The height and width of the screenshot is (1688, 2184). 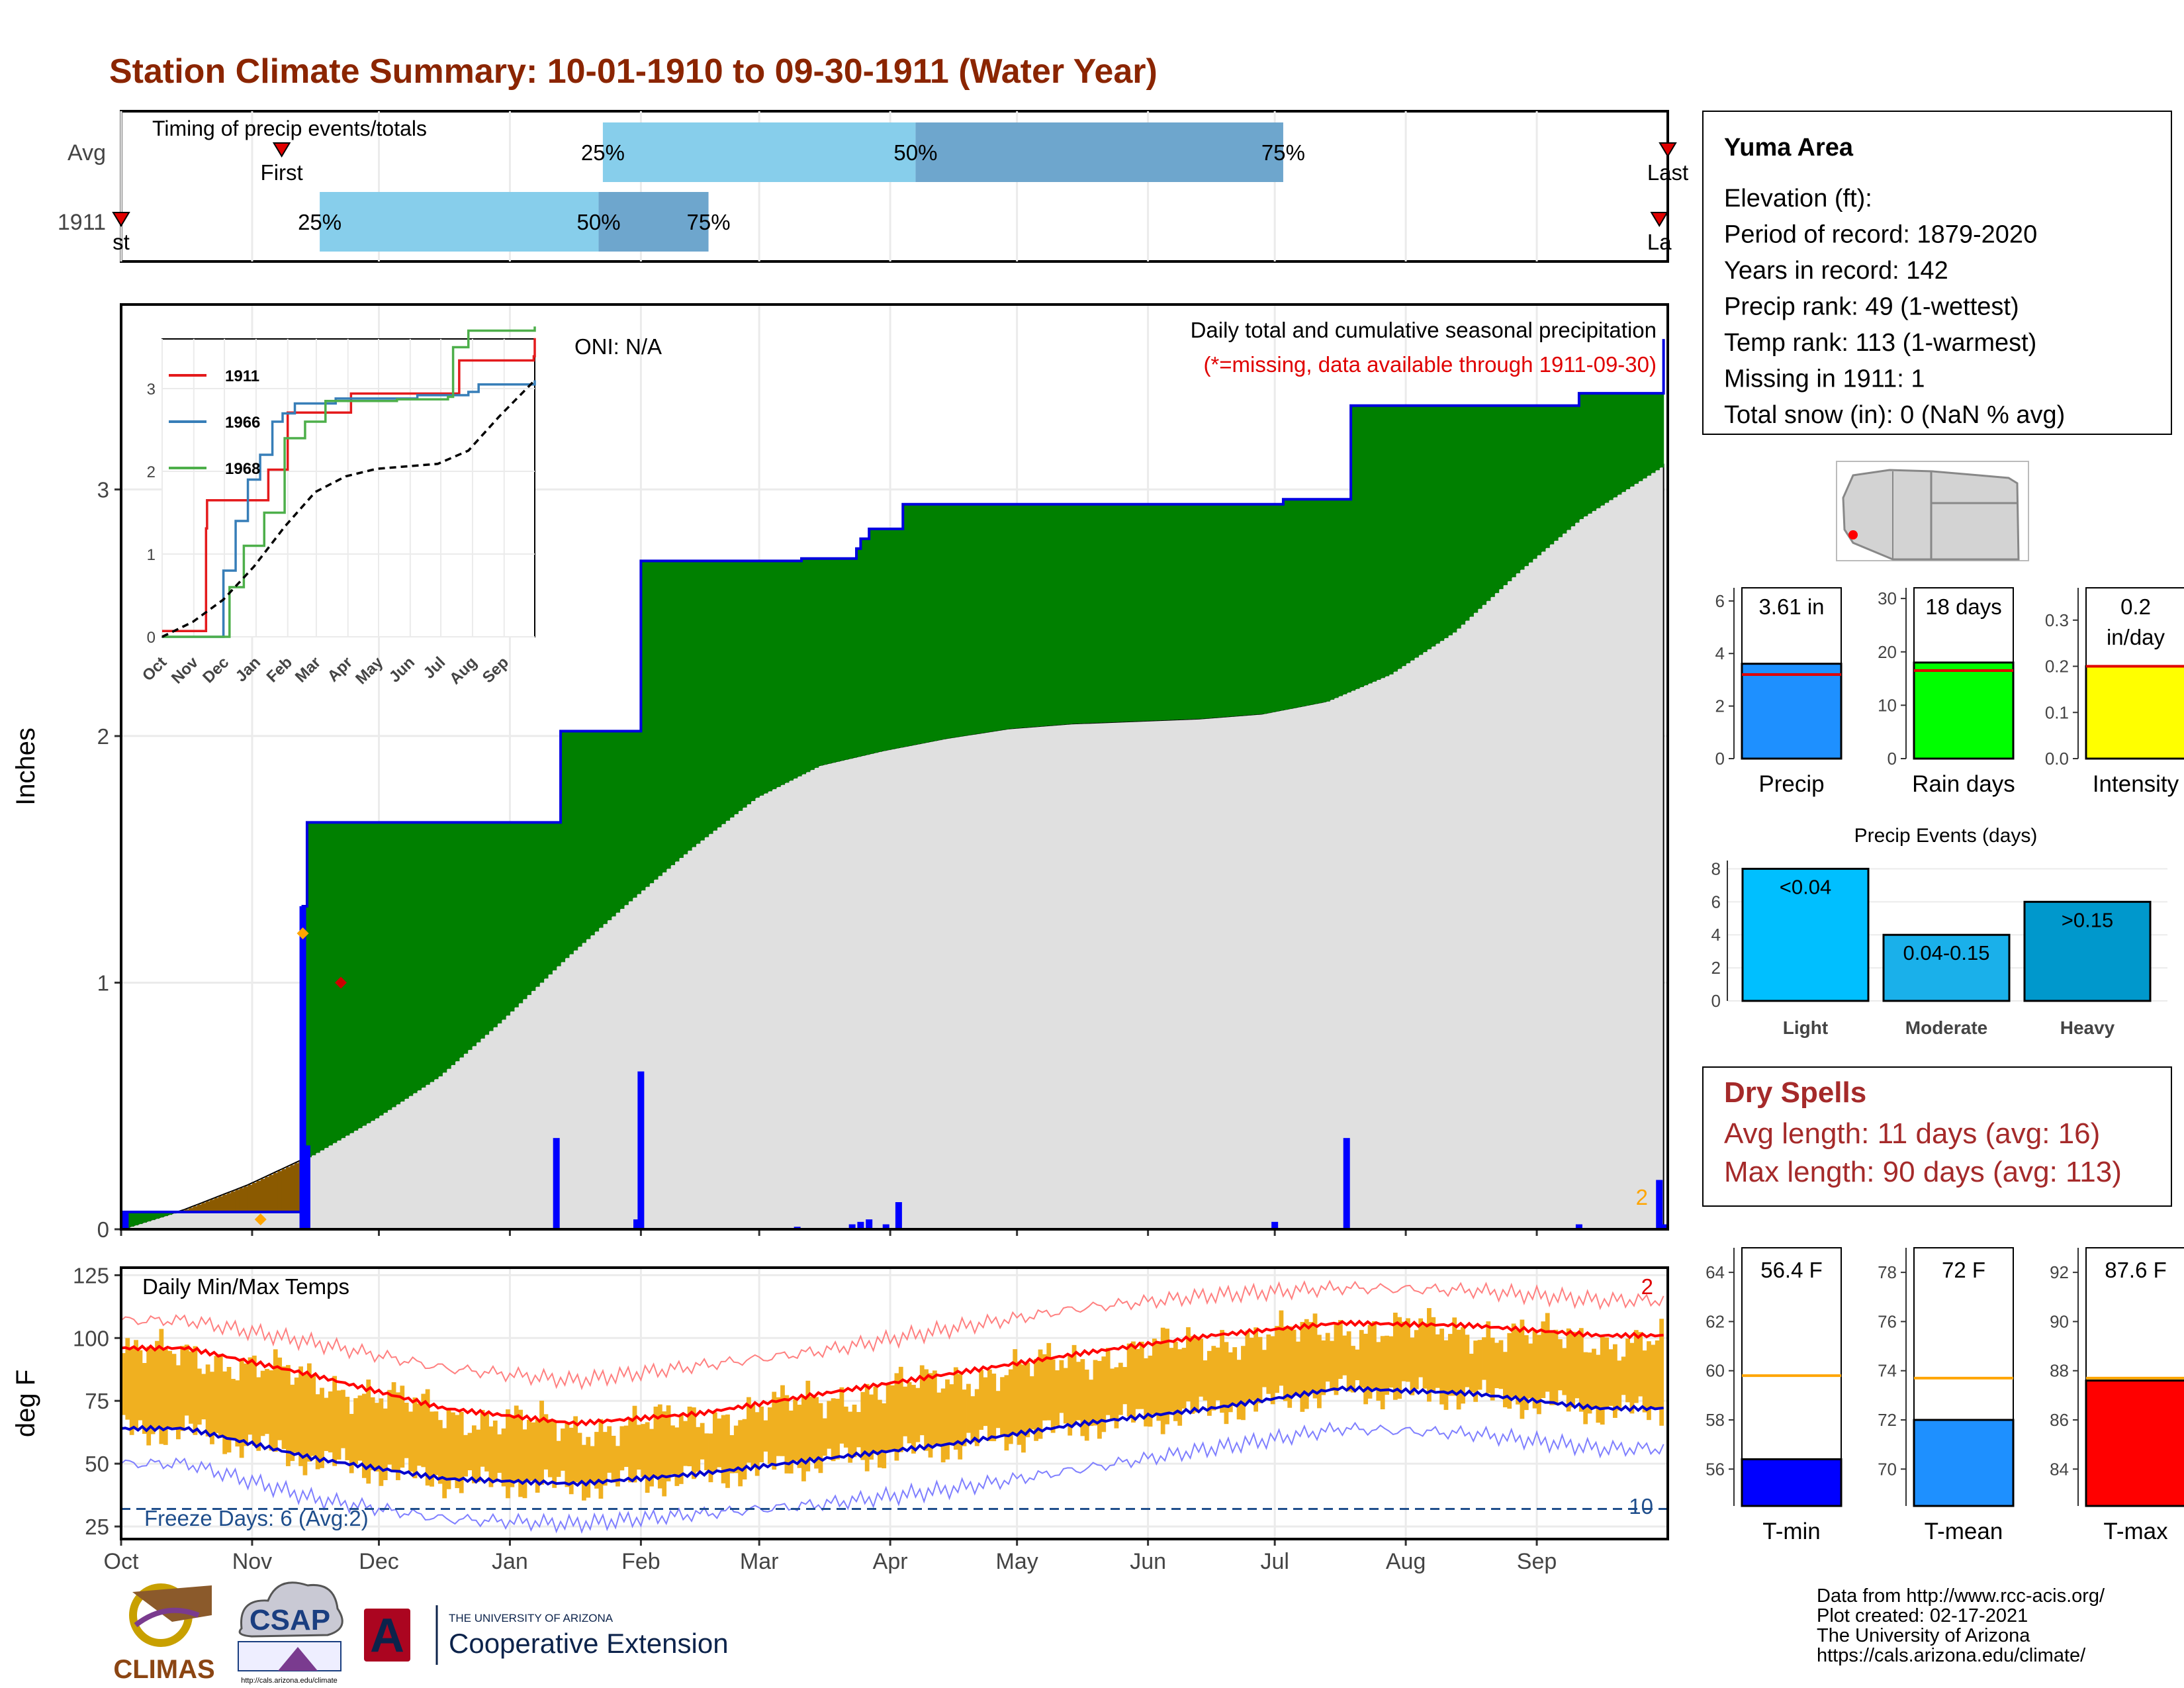 What do you see at coordinates (97, 1464) in the screenshot?
I see `temp-ytick-label: 50` at bounding box center [97, 1464].